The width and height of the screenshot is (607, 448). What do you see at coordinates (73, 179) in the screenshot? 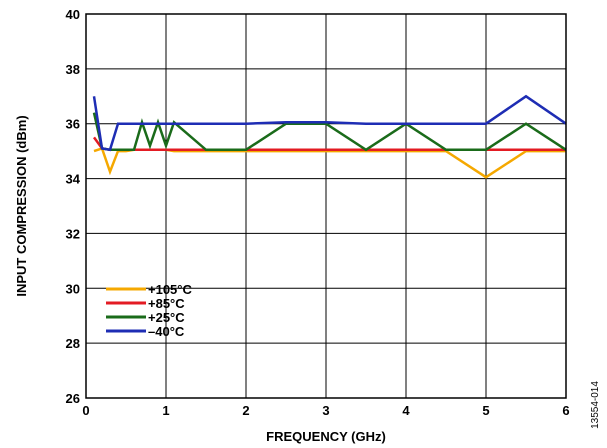
I see `y-tick-label: 34` at bounding box center [73, 179].